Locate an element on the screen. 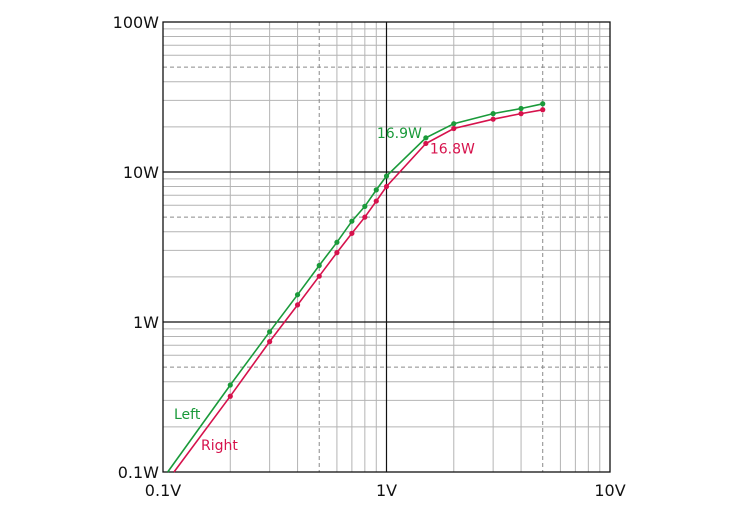  x-tick-label: 1V is located at coordinates (386, 490).